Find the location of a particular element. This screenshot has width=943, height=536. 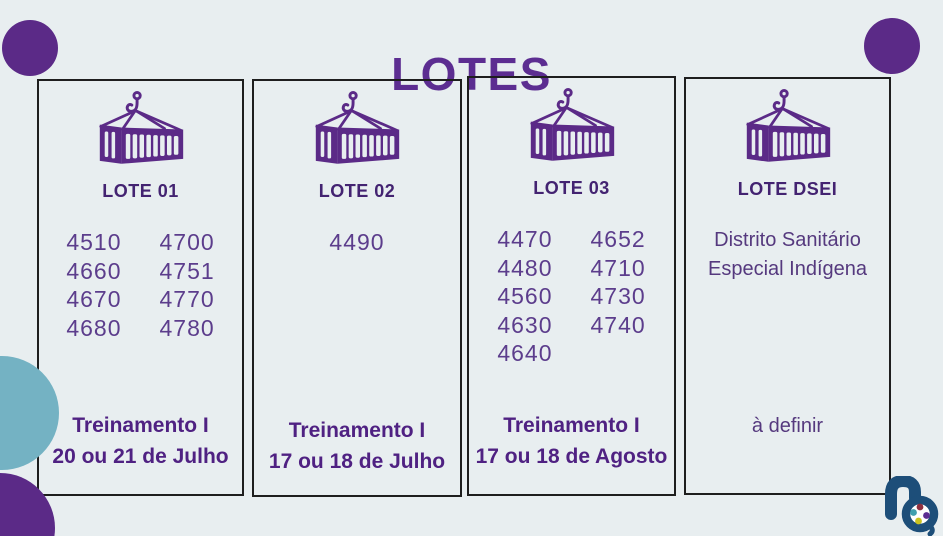

decor-circle-top-right is located at coordinates (892, 46).